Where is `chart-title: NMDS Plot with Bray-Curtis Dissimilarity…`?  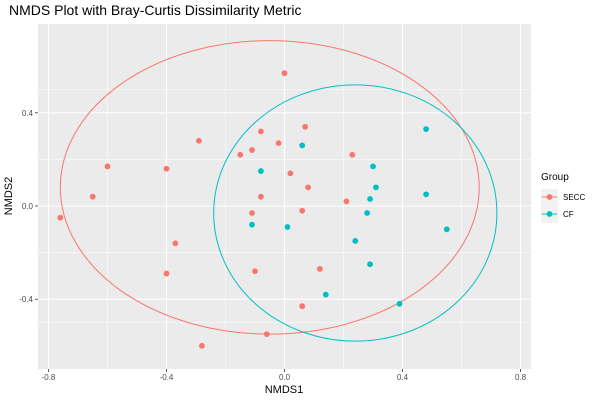
chart-title: NMDS Plot with Bray-Curtis Dissimilarity… is located at coordinates (155, 10).